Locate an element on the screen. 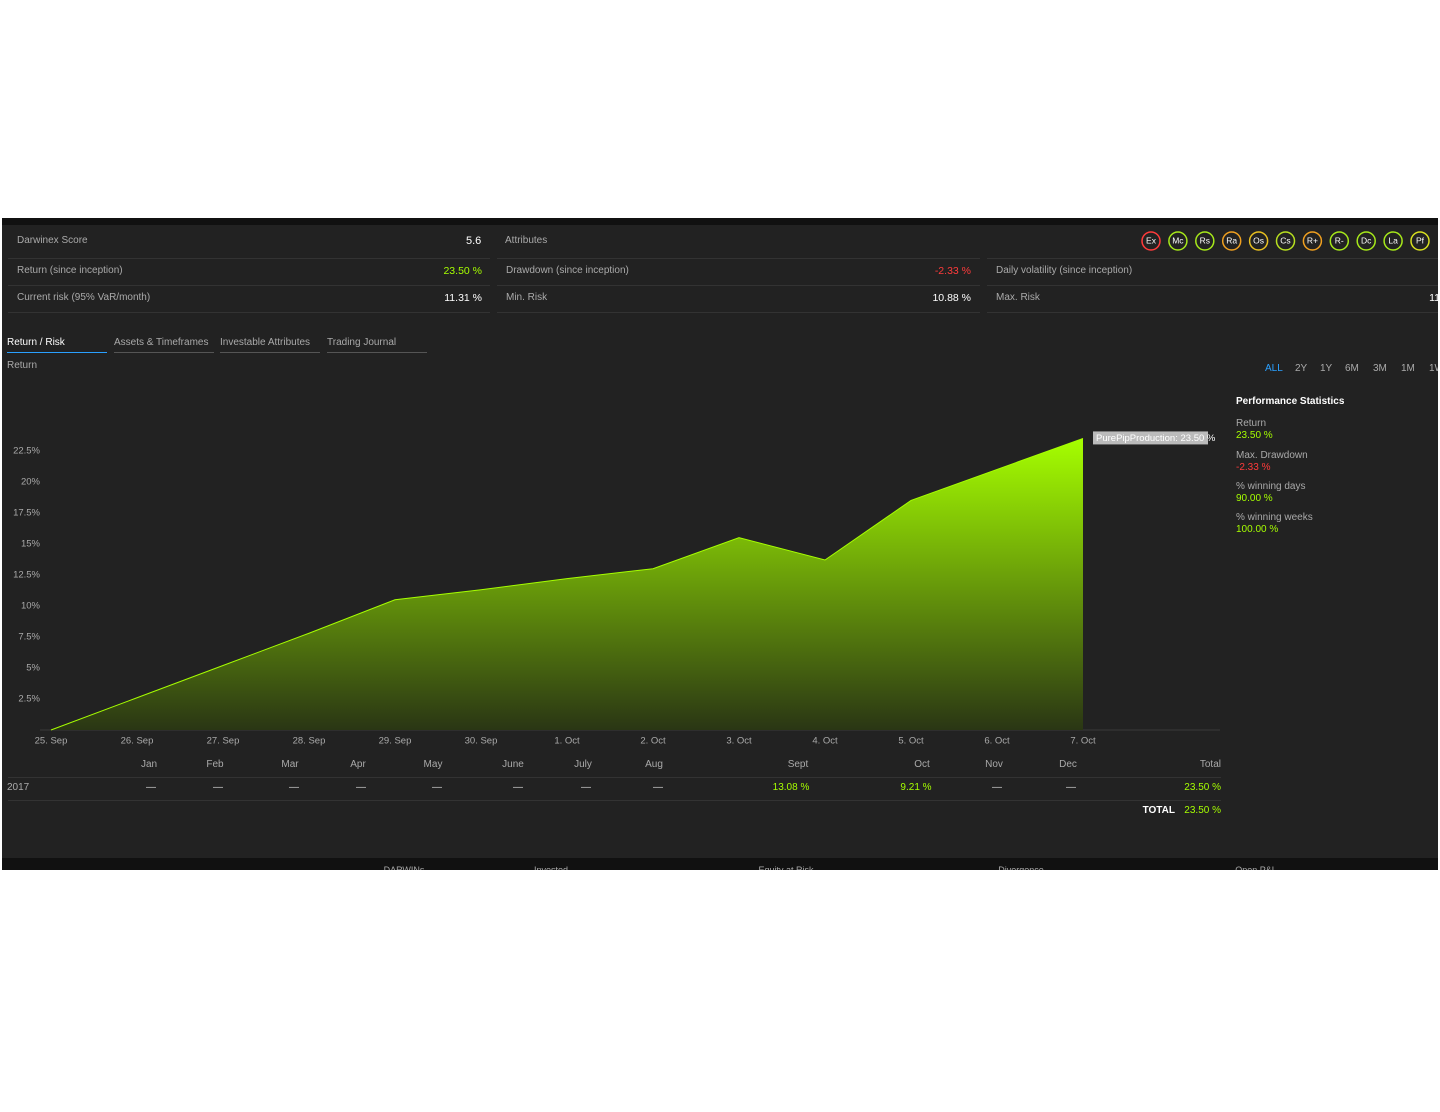 Image resolution: width=1440 pixels, height=1112 pixels. attribute-code: Ra is located at coordinates (1231, 240).